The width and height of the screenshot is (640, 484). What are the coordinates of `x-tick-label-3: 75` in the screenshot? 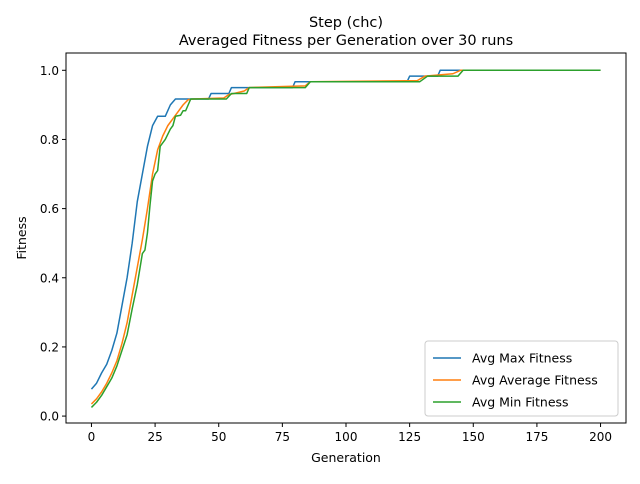 It's located at (282, 437).